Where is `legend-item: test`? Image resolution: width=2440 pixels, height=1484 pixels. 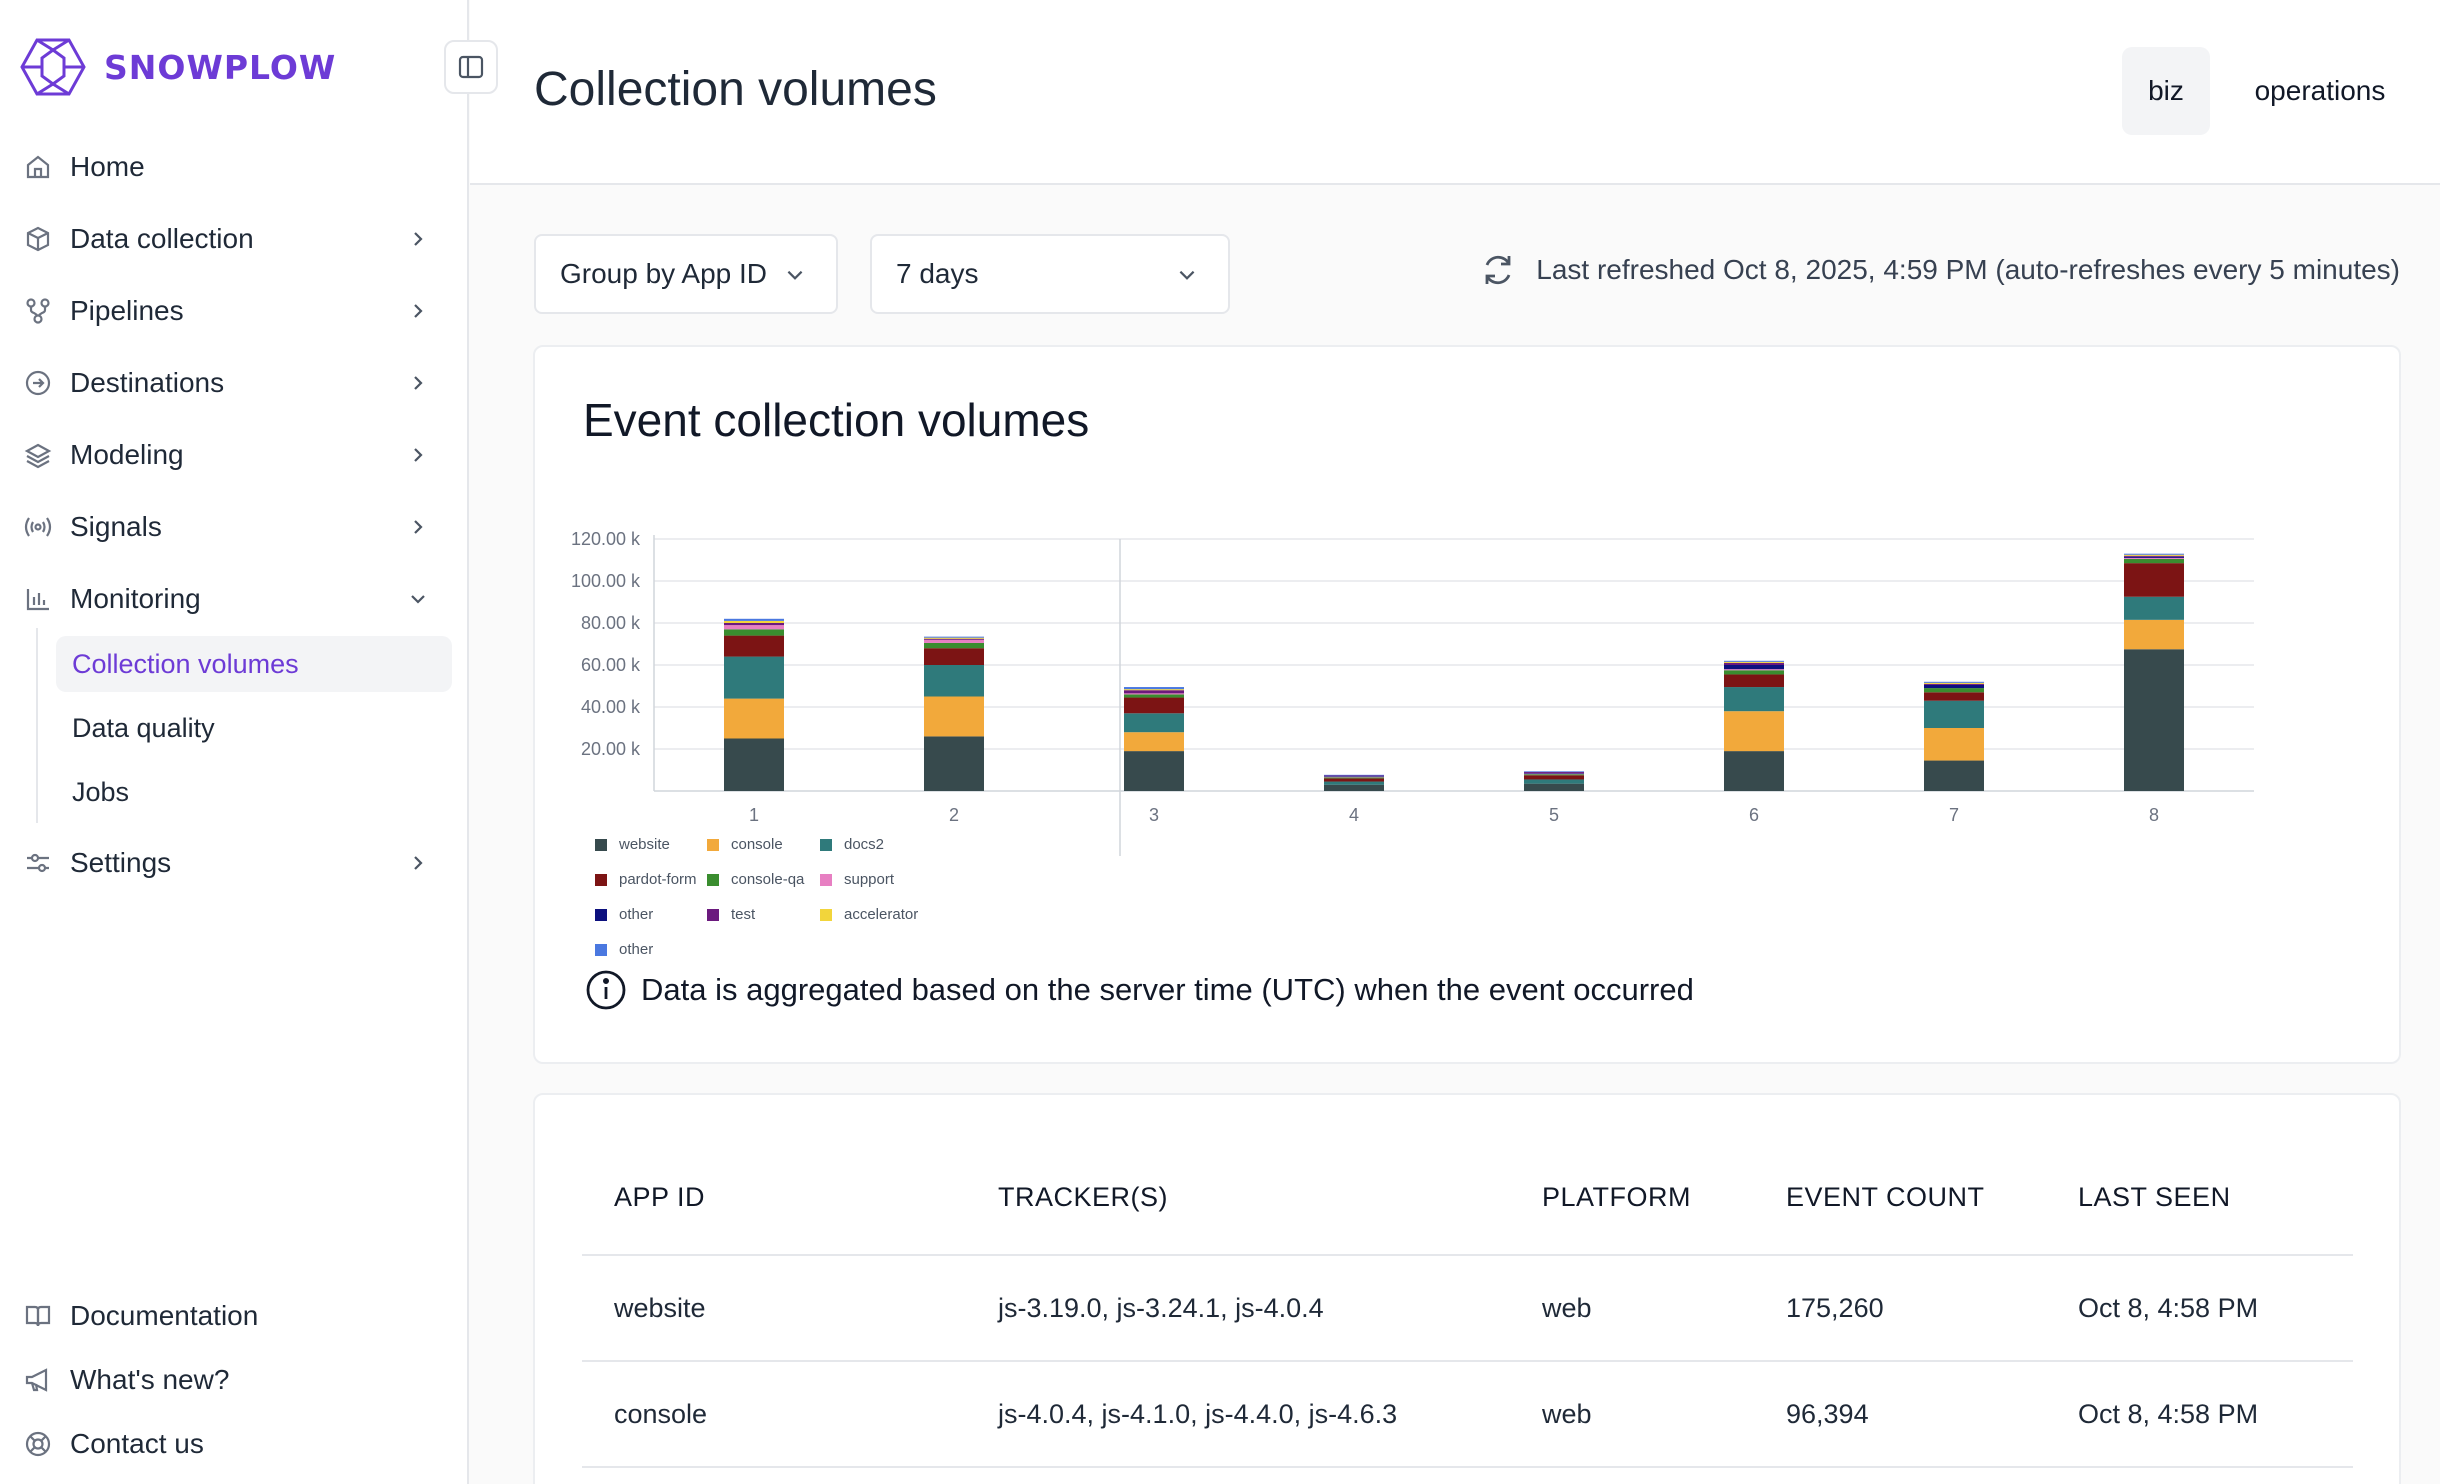
legend-item: test is located at coordinates (731, 914).